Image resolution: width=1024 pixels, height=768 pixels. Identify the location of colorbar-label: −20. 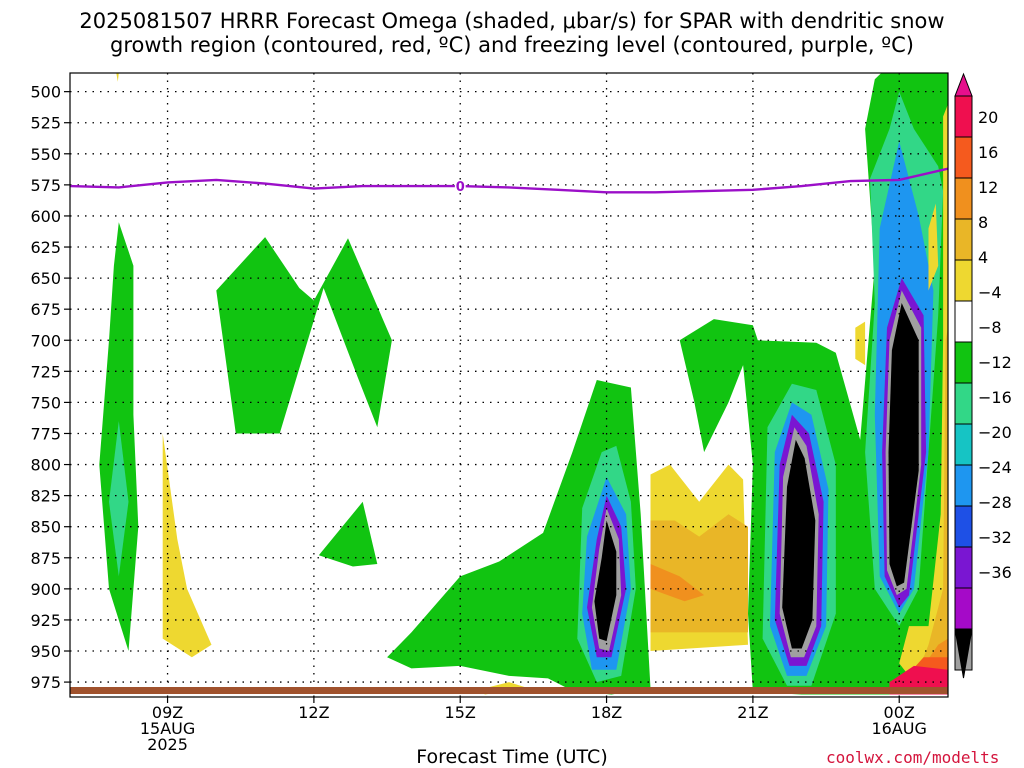
(995, 432).